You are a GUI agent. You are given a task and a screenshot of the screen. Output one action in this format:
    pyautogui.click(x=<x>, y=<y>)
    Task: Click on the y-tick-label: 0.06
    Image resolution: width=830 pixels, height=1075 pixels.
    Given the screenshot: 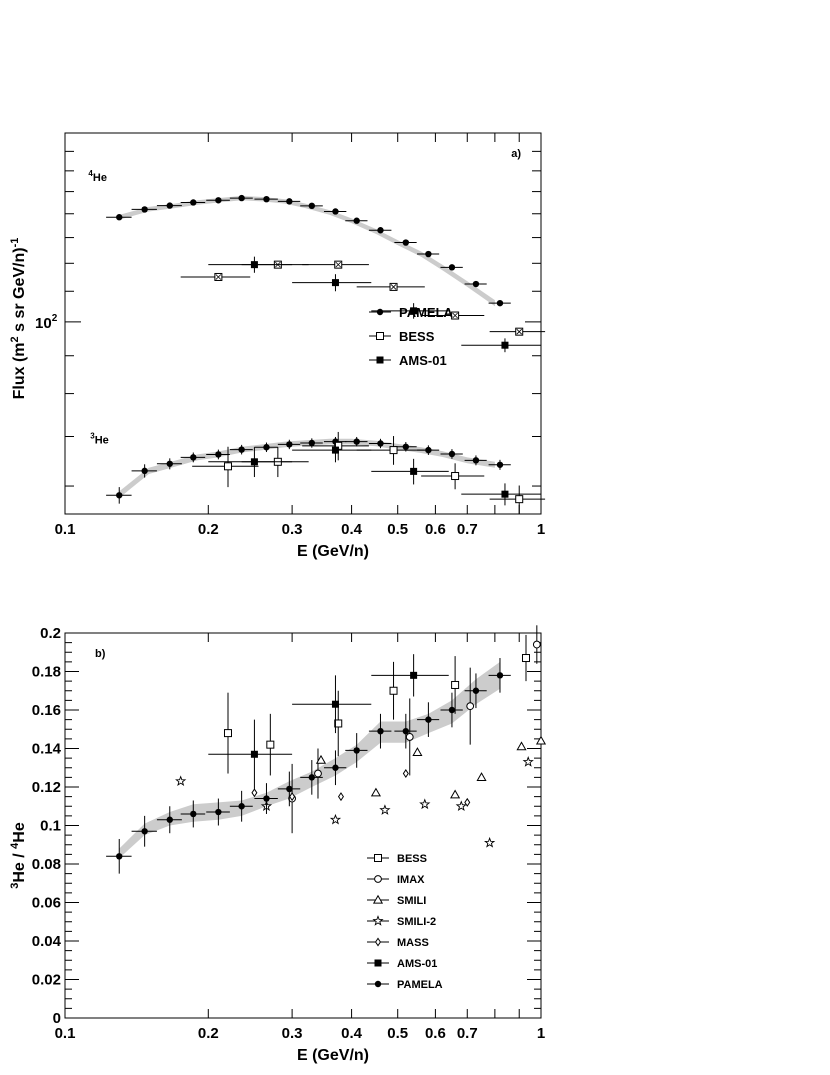 What is the action you would take?
    pyautogui.click(x=46, y=903)
    